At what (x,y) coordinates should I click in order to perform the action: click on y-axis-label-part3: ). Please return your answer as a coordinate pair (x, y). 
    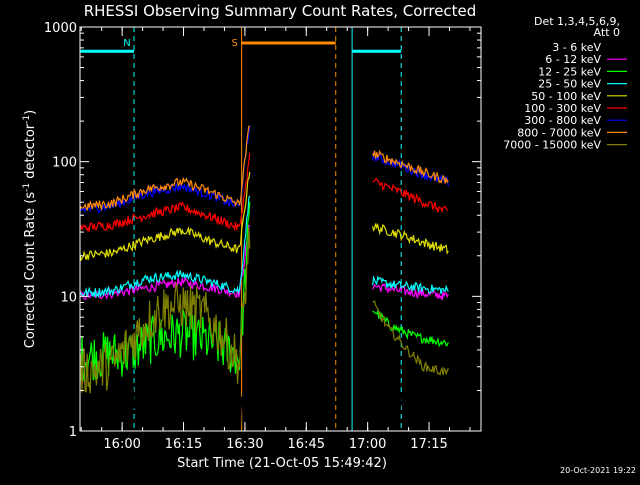
    Looking at the image, I should click on (30, 112).